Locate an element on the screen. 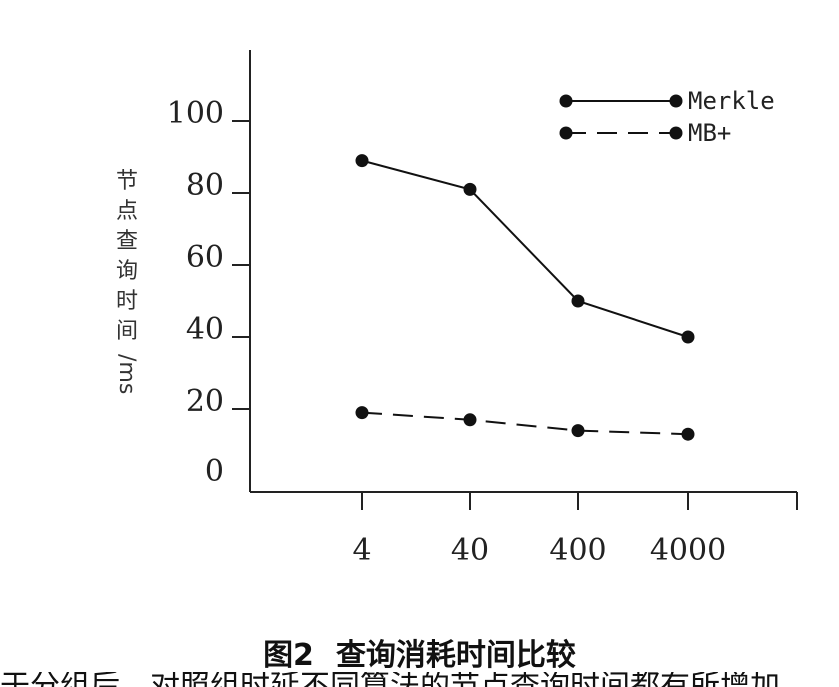 Image resolution: width=839 pixels, height=687 pixels. y-label-unit: /ms is located at coordinates (126, 374).